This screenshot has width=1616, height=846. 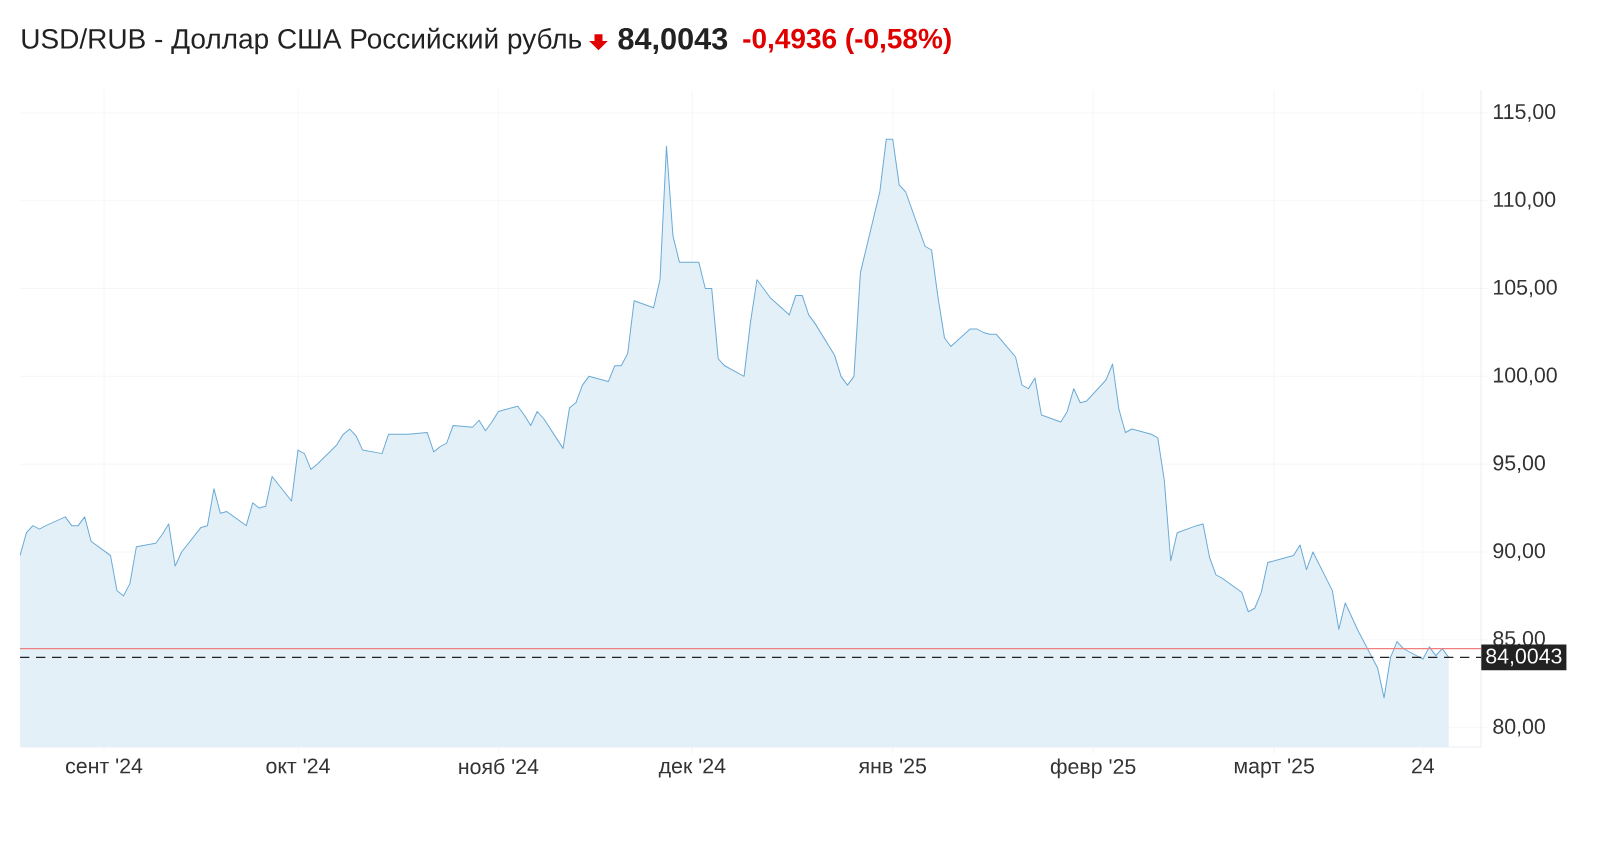 I want to click on x-tick-label: февр '25, so click(x=1093, y=768).